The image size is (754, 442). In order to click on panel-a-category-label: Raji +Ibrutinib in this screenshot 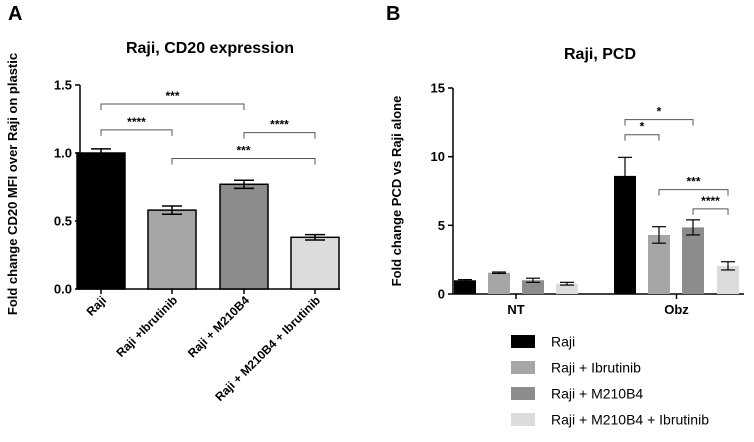, I will do `click(146, 326)`.